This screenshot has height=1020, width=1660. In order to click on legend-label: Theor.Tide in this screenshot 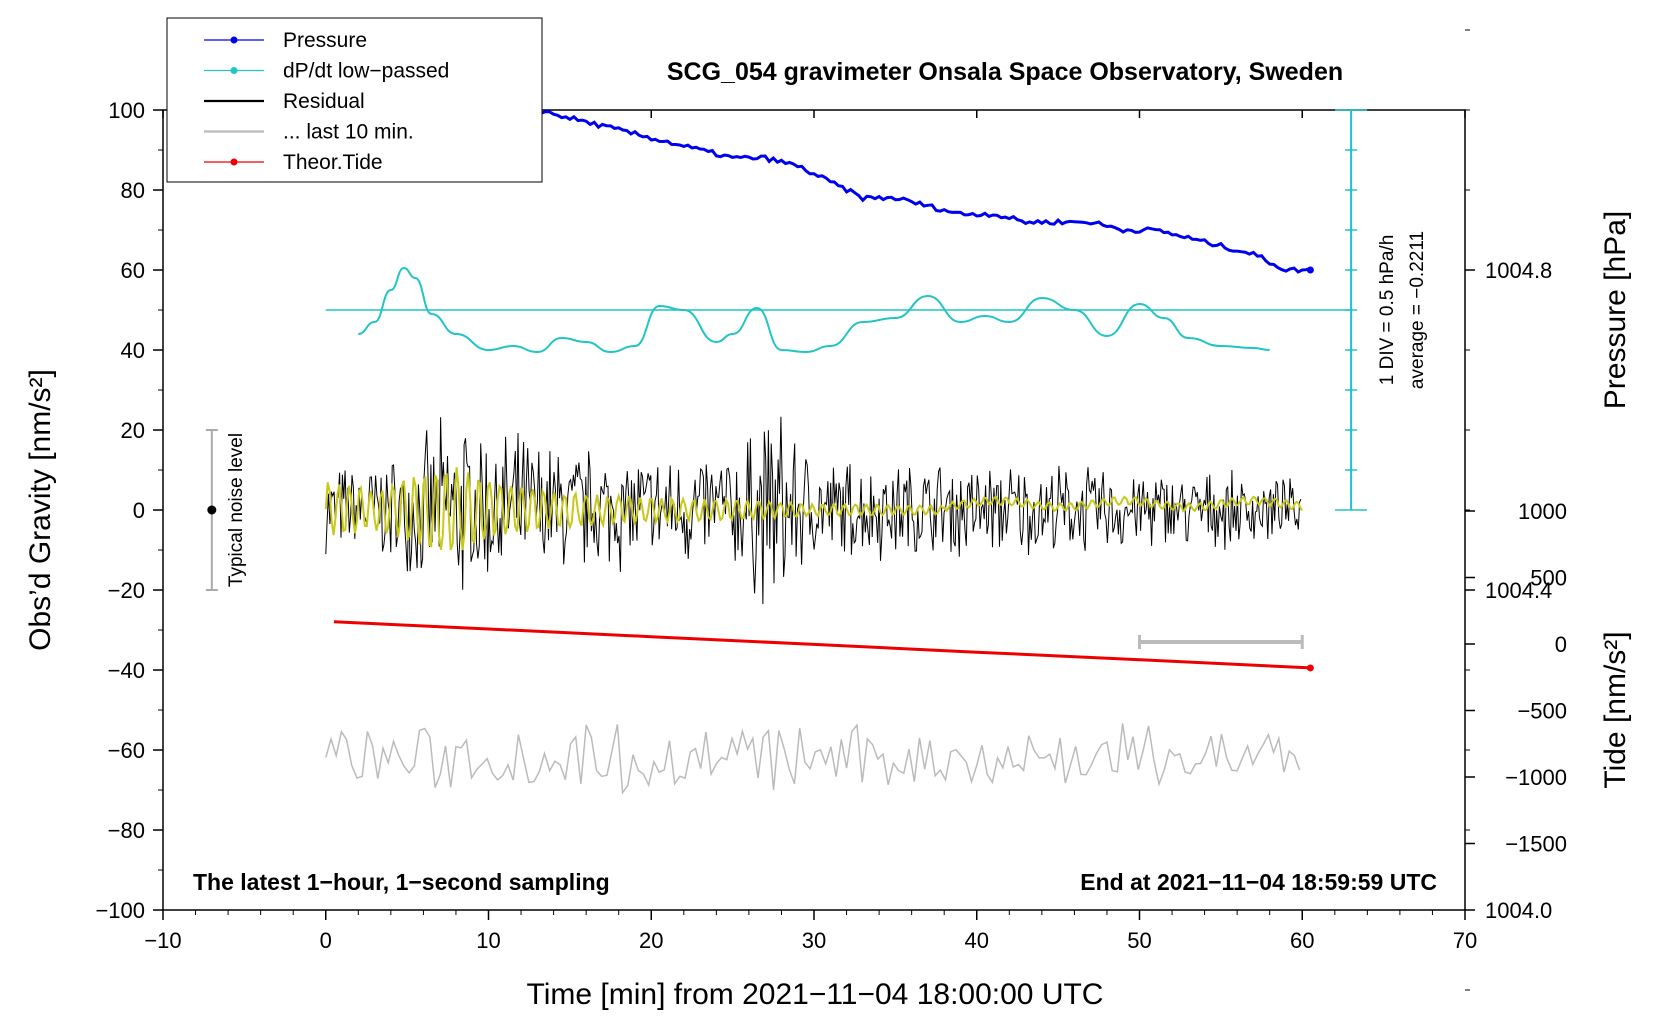, I will do `click(333, 162)`.